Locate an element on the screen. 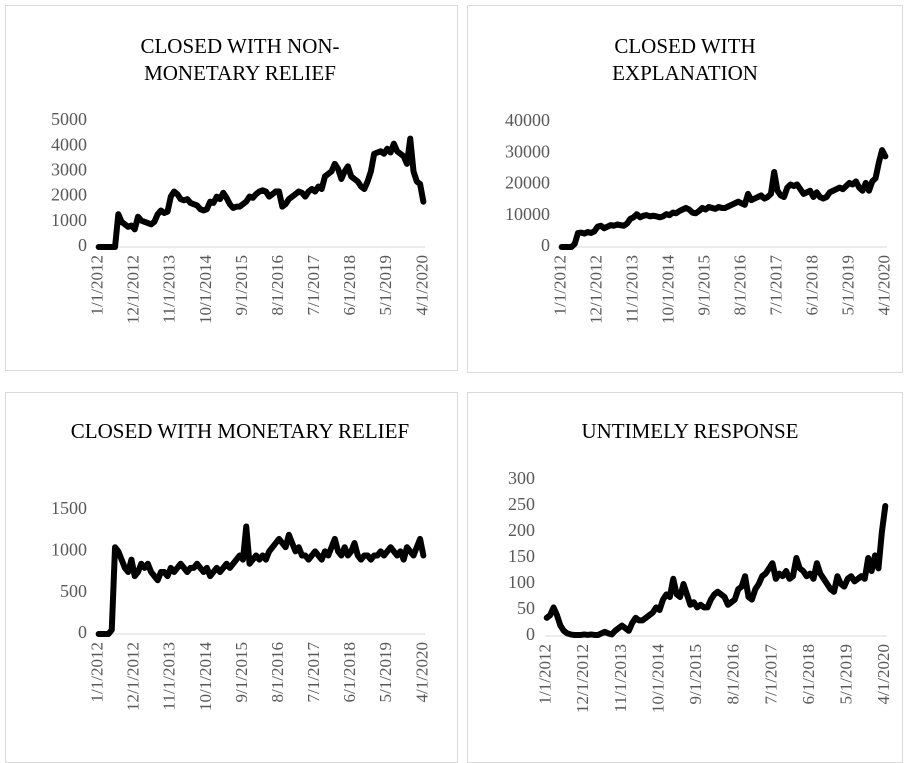 The height and width of the screenshot is (763, 904). y-tick-label: 5000 is located at coordinates (69, 119).